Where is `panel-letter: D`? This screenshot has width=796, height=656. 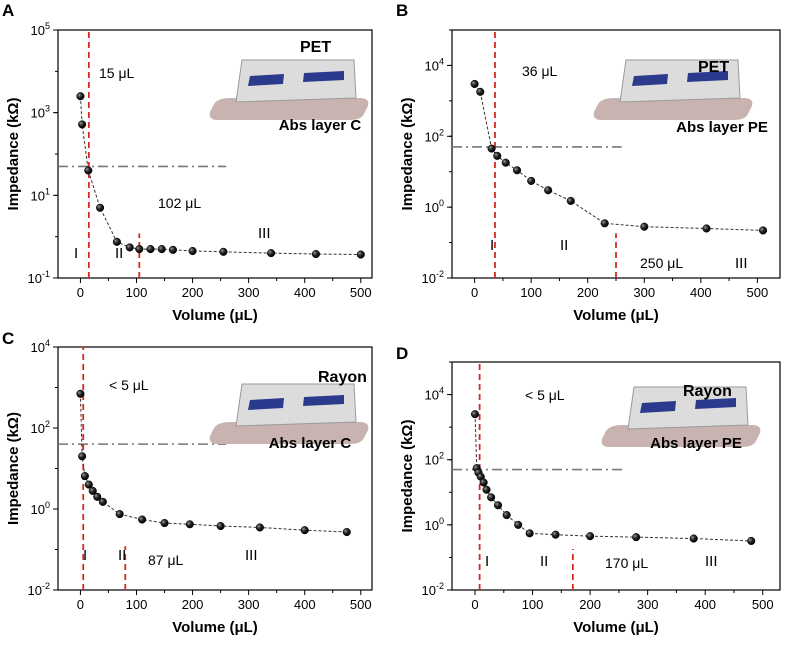 panel-letter: D is located at coordinates (402, 353).